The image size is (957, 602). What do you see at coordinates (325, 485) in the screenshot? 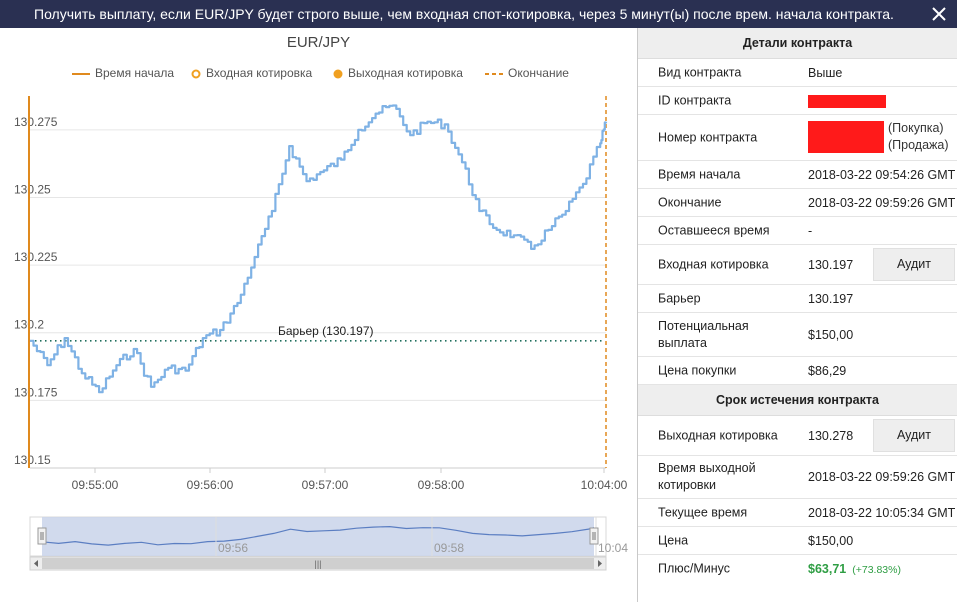
I see `x-tick-label: 09:57:00` at bounding box center [325, 485].